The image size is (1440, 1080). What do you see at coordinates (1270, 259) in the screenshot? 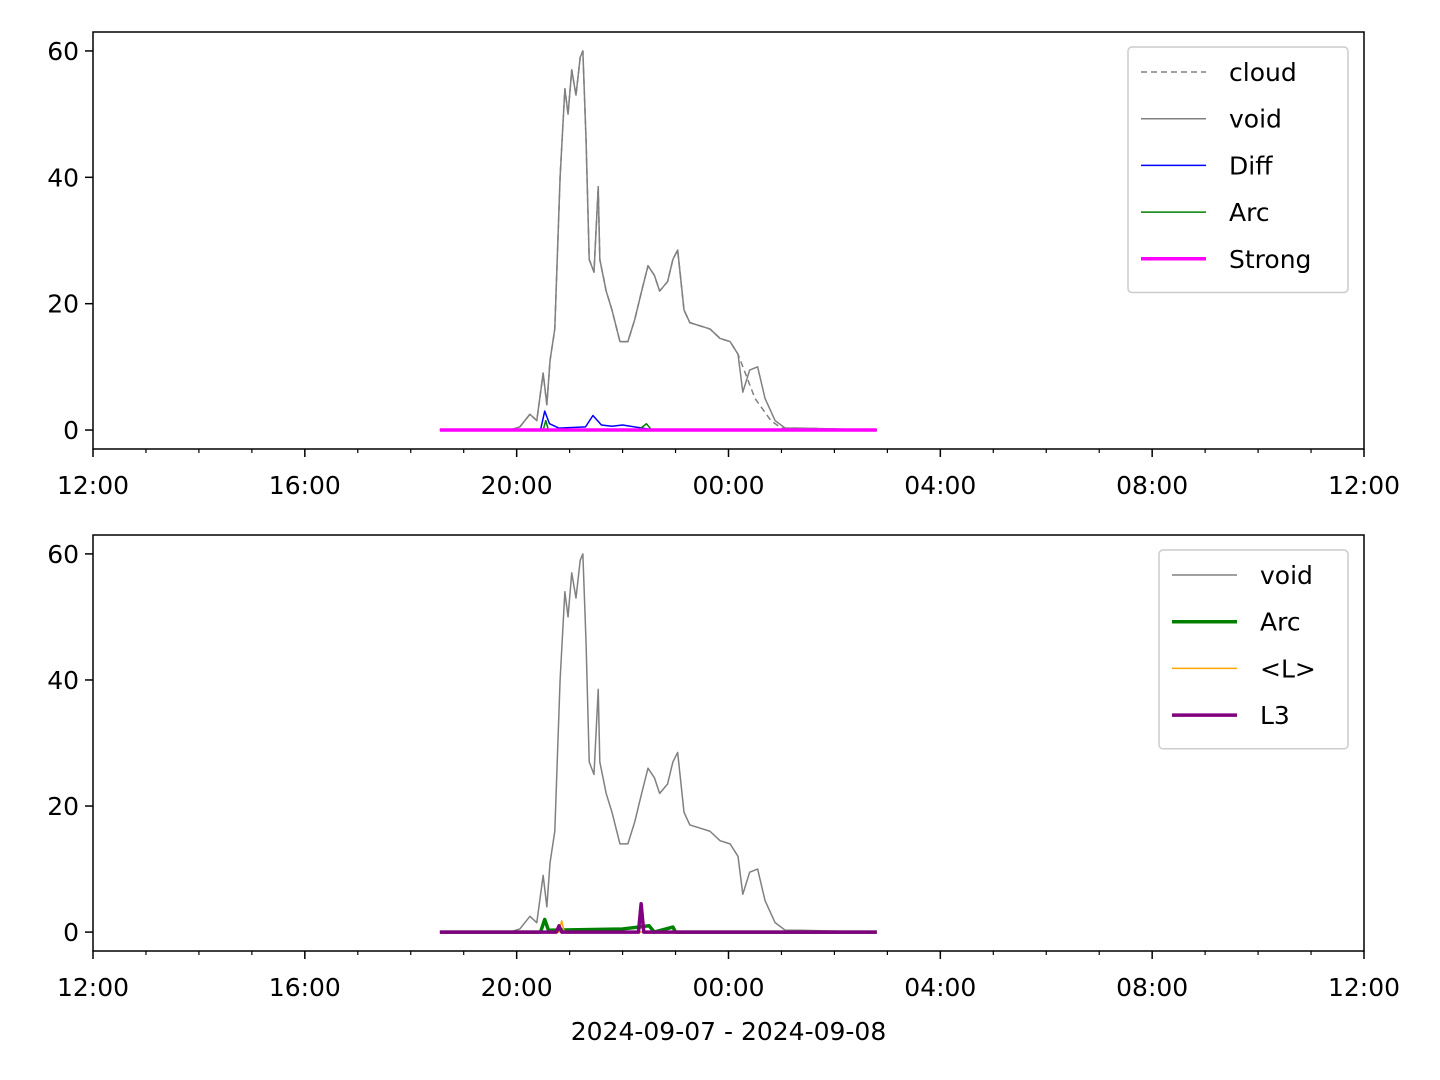
I see `legend-label: Strong` at bounding box center [1270, 259].